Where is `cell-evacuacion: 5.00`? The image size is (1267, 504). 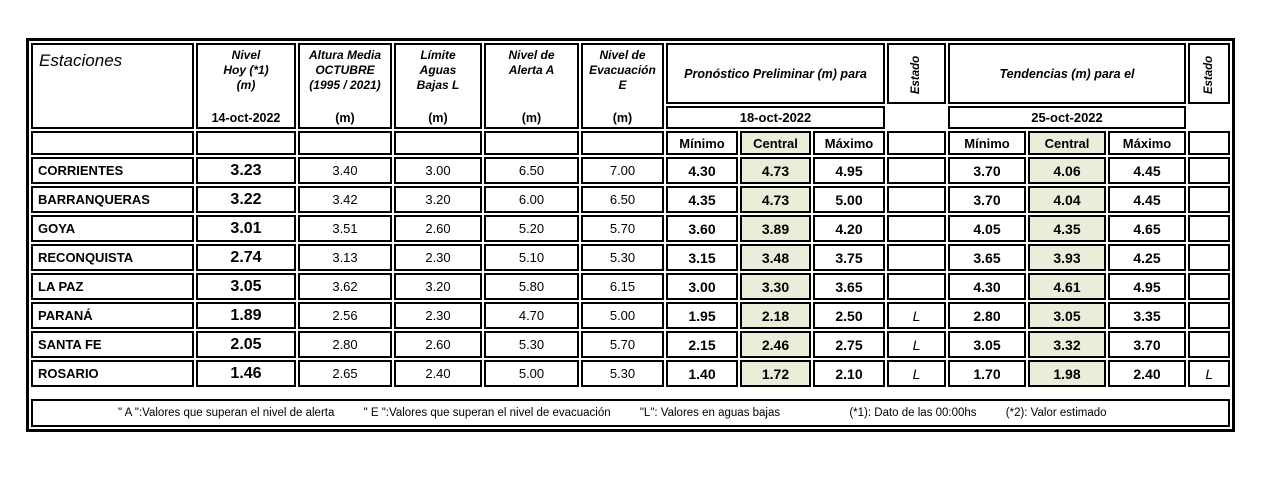
cell-evacuacion: 5.00 is located at coordinates (622, 315).